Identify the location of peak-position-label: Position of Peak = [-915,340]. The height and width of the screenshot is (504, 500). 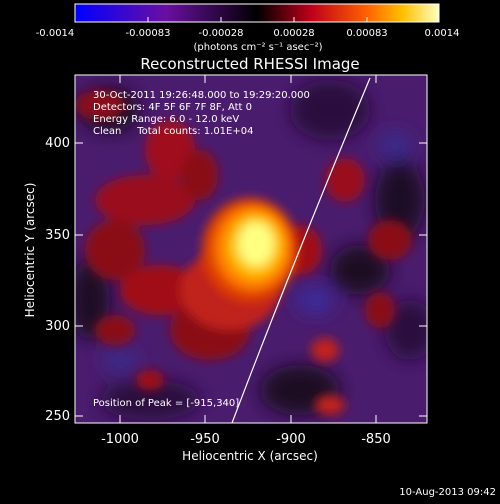
(166, 403).